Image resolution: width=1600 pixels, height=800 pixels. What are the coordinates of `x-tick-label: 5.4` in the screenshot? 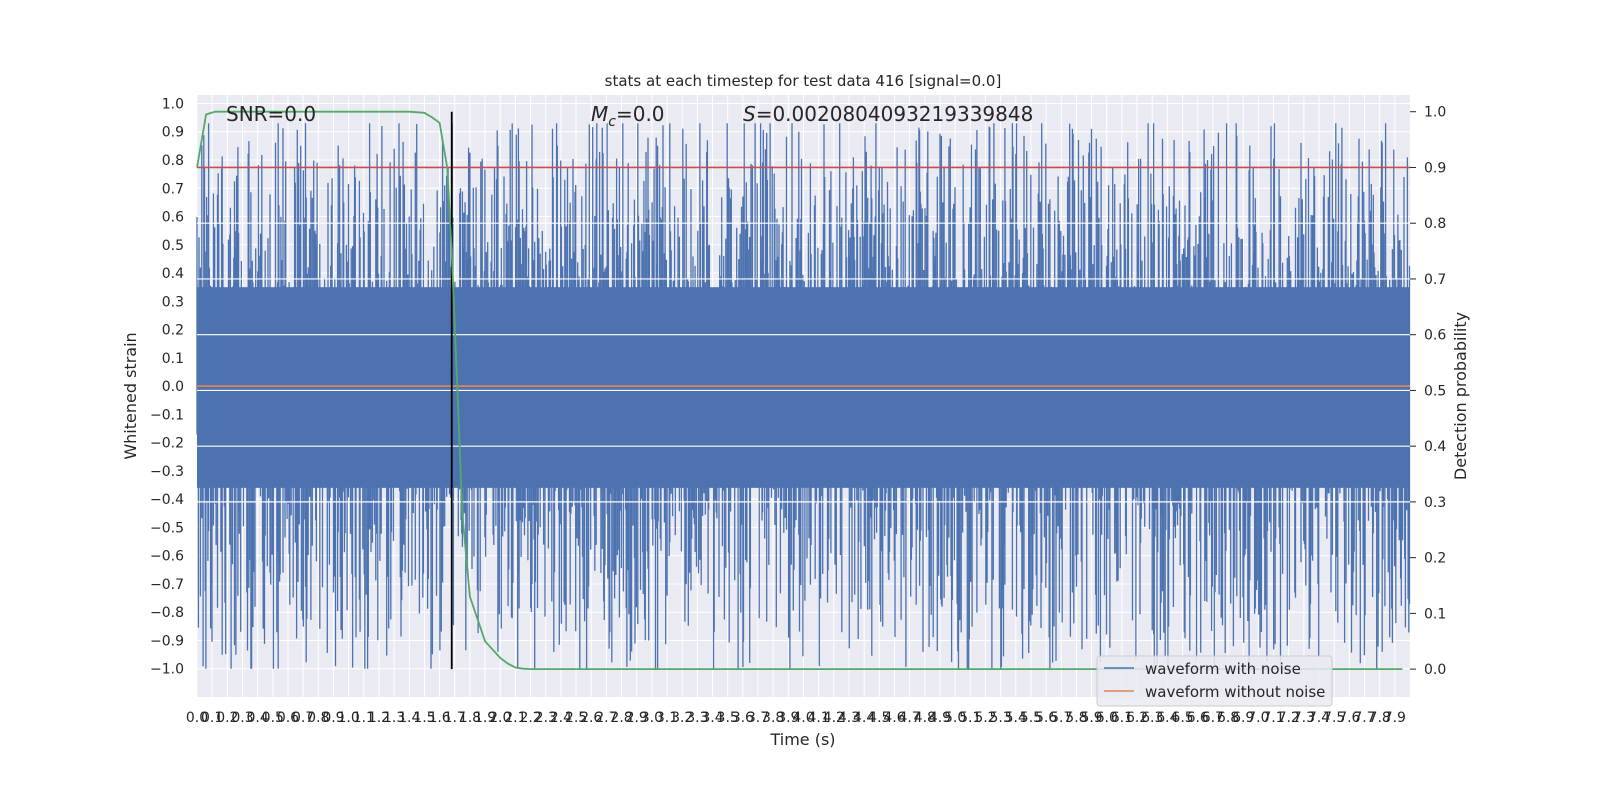 It's located at (1016, 718).